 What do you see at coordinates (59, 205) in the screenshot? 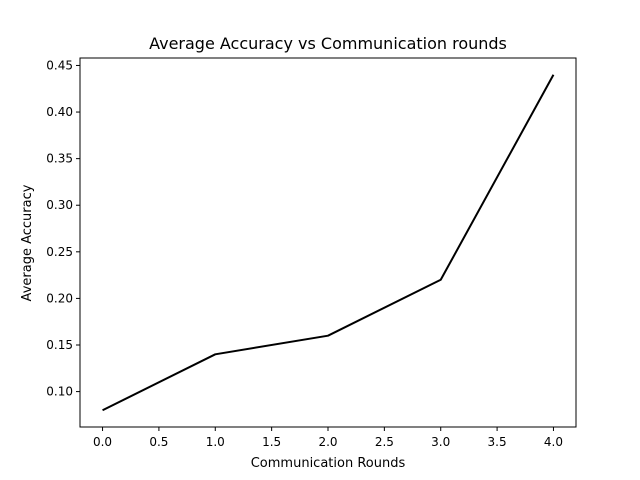
I see `y-tick-label: 0.30` at bounding box center [59, 205].